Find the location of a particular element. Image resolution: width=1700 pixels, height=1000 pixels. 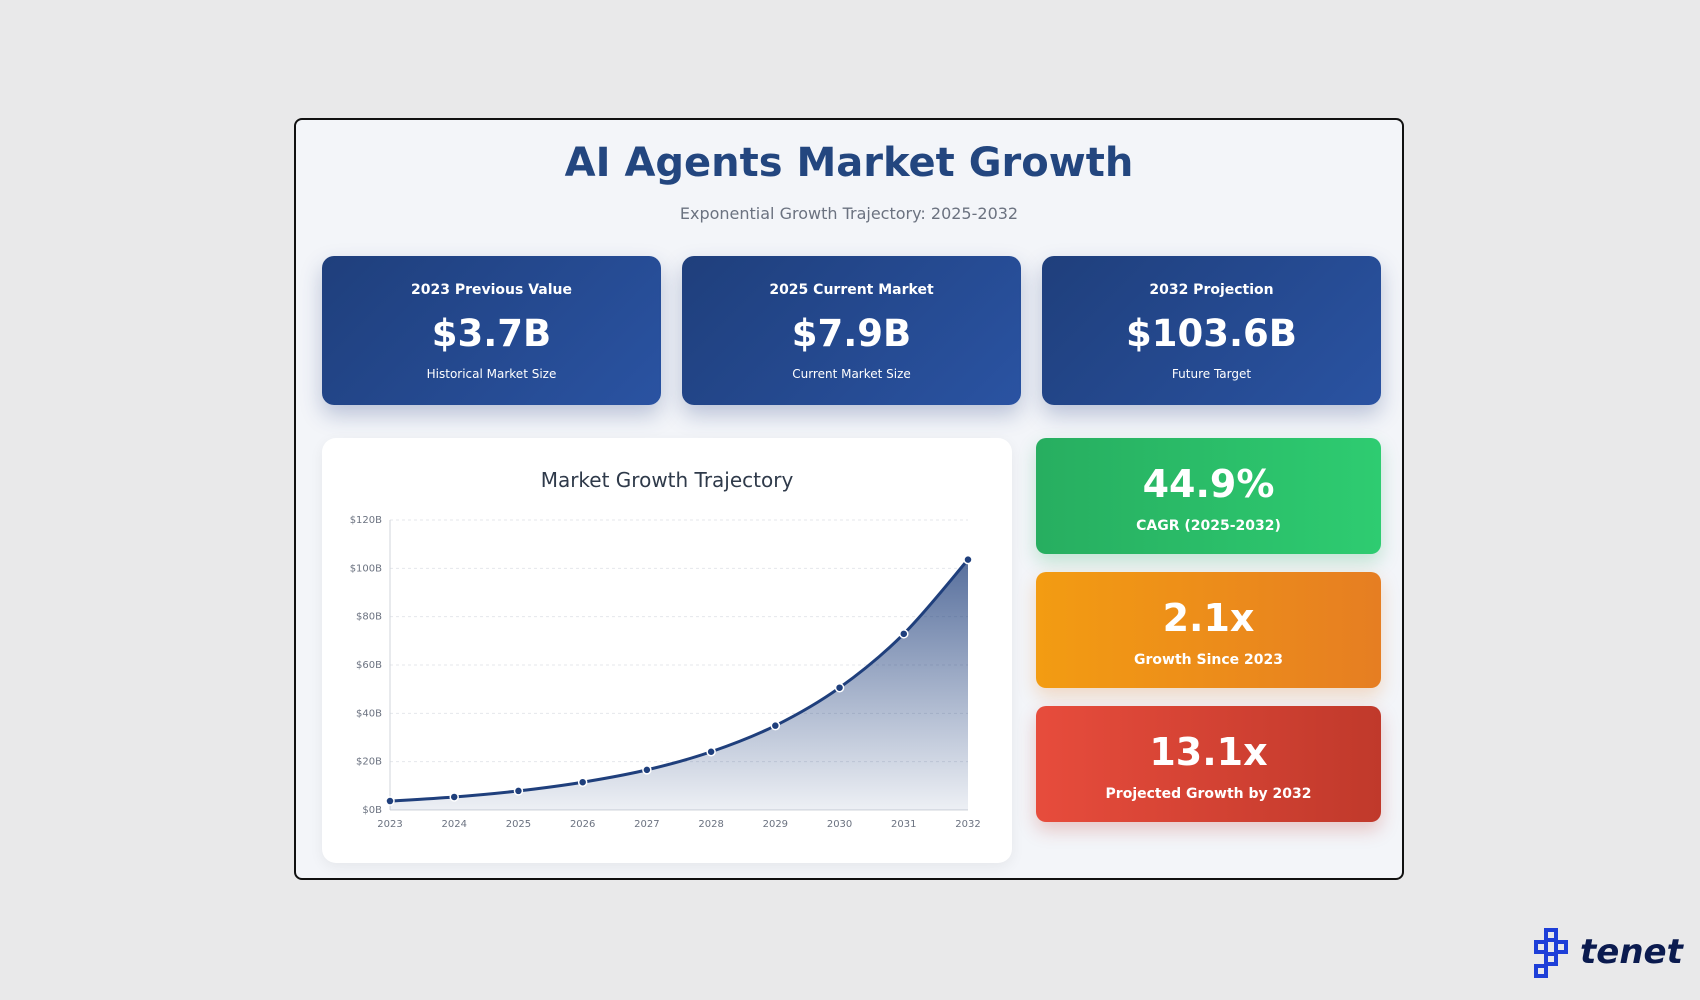

page-subtitle: Exponential Growth Trajectory: 2025-2032 is located at coordinates (849, 213).